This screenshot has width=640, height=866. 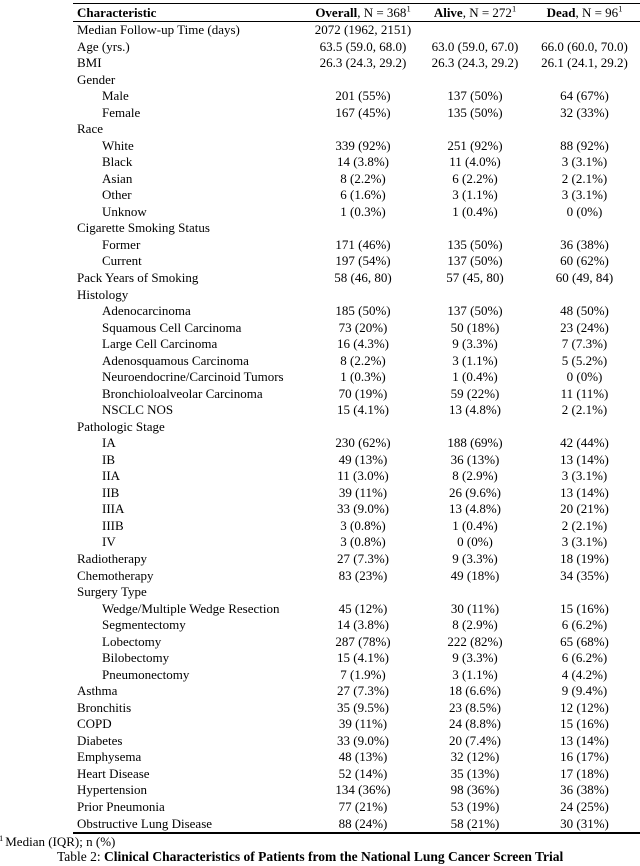 What do you see at coordinates (175, 360) in the screenshot?
I see `row-label: Adenosquamous Carcinoma` at bounding box center [175, 360].